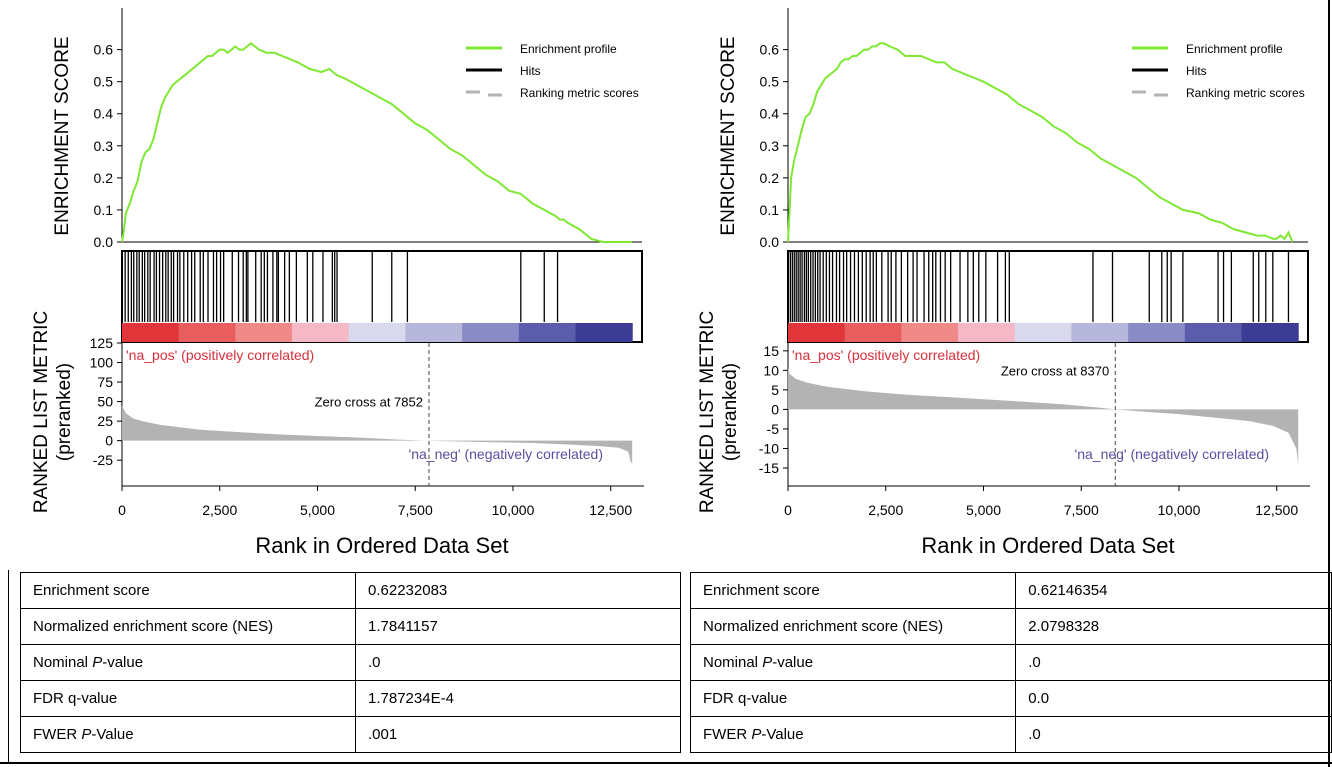 The height and width of the screenshot is (767, 1332). Describe the element at coordinates (782, 734) in the screenshot. I see `stat-label-post: -Value` at that location.